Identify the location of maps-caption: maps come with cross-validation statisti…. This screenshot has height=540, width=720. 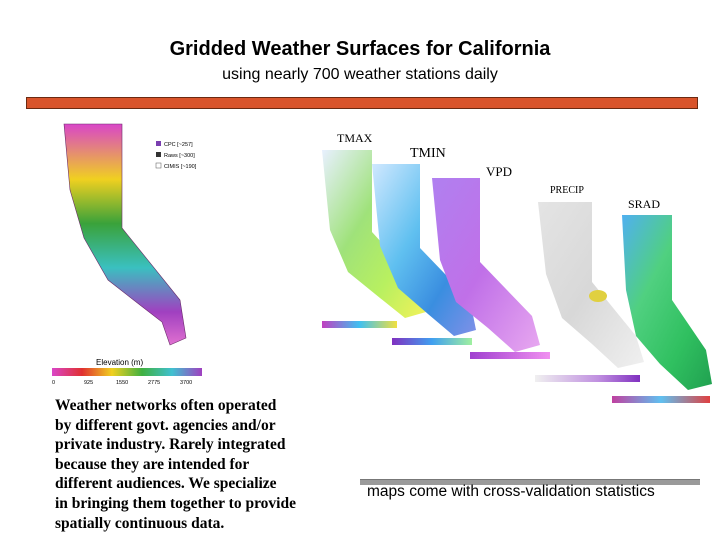
(511, 491).